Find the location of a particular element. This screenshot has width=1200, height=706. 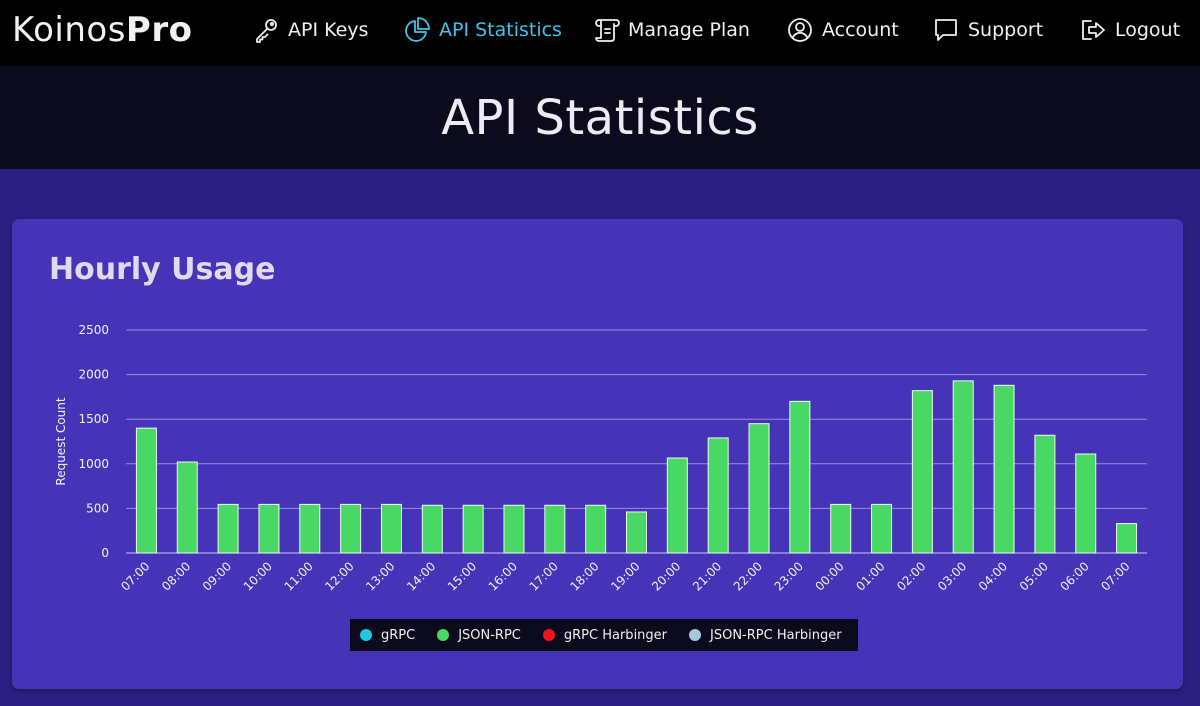

card-title: Hourly Usage is located at coordinates (162, 269).